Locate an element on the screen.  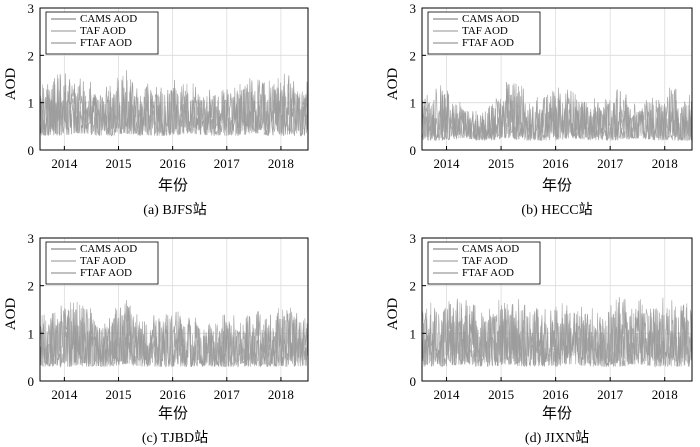
panel-caption: (d) JIXN站 is located at coordinates (557, 438).